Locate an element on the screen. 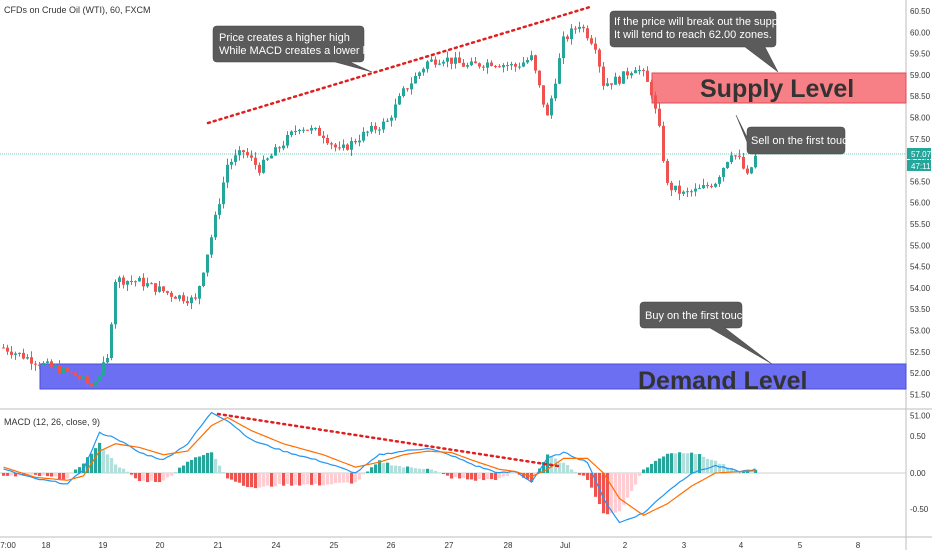 This screenshot has height=550, width=932. price-tick-label: 56.00 is located at coordinates (920, 203).